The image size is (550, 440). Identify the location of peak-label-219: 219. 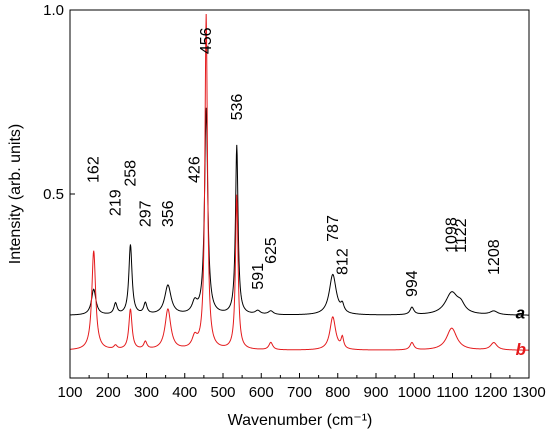
(116, 202).